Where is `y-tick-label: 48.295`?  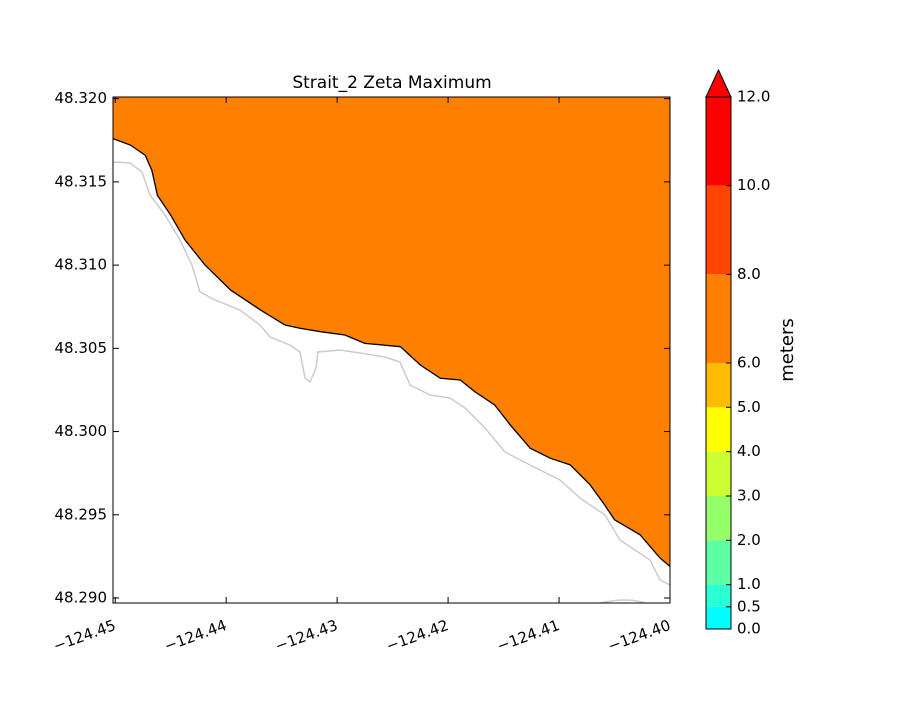 y-tick-label: 48.295 is located at coordinates (81, 514).